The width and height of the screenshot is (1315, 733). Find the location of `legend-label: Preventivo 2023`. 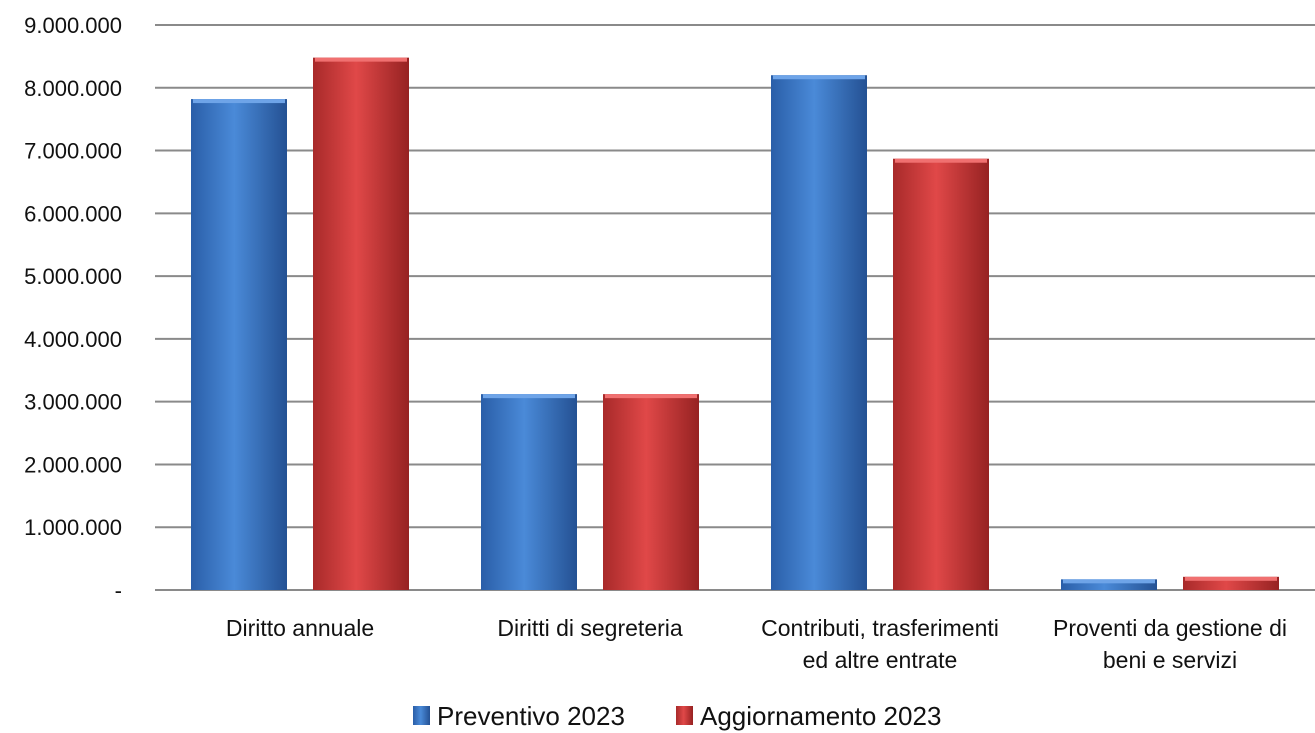

legend-label: Preventivo 2023 is located at coordinates (531, 716).